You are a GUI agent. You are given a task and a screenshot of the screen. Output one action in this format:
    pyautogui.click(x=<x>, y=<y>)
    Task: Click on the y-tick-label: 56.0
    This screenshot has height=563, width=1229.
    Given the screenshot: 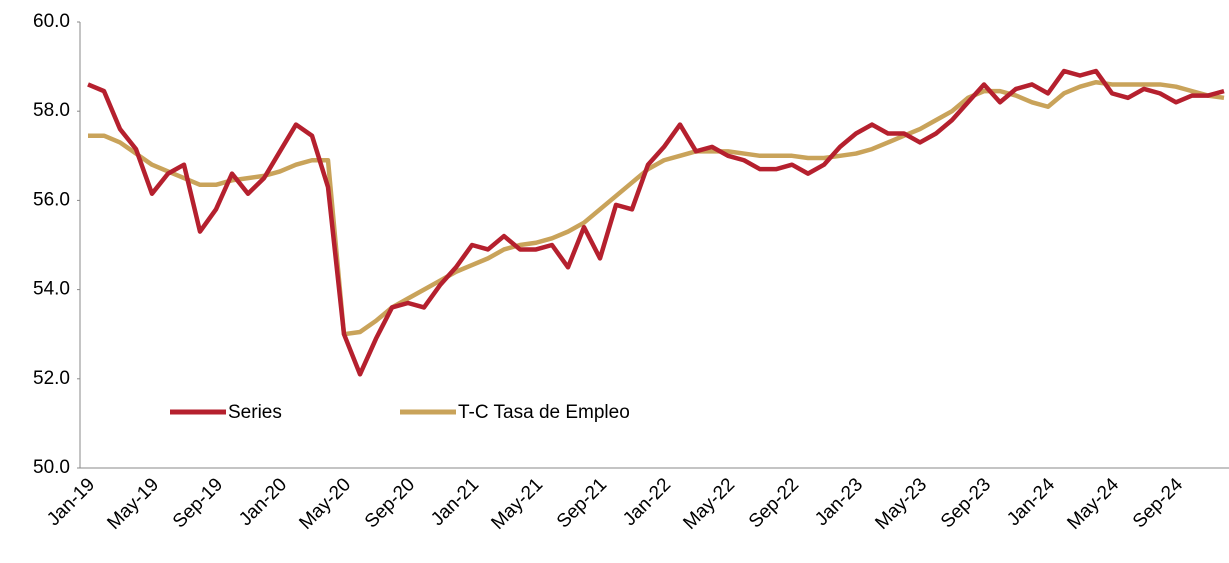 What is the action you would take?
    pyautogui.click(x=51, y=199)
    